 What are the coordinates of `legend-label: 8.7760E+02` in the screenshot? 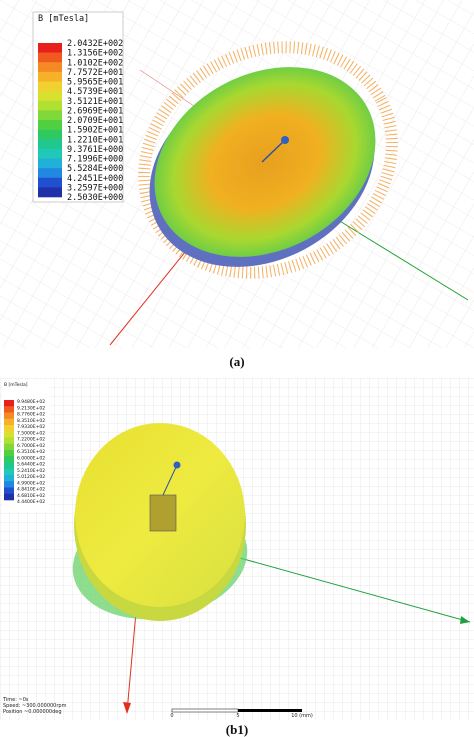 It's located at (31, 415).